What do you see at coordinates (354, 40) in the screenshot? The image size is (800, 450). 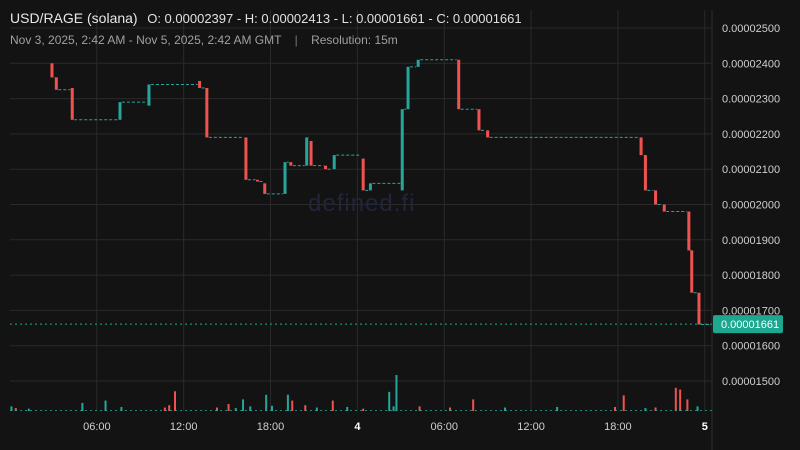 I see `resolution-label: Resolution: 15m` at bounding box center [354, 40].